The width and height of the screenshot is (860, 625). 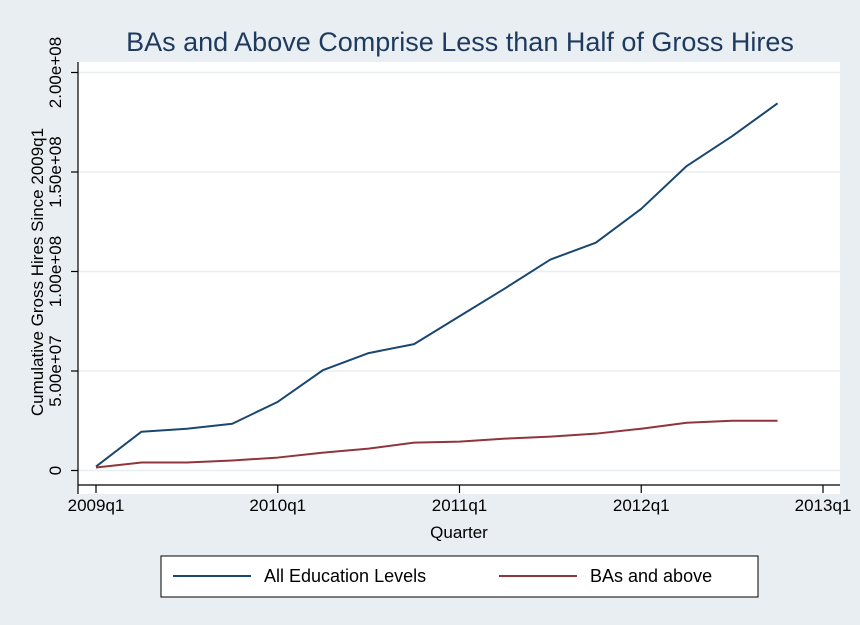 I want to click on y-axis-title: Cumulative Gross Hires Since 2009q1, so click(x=37, y=272).